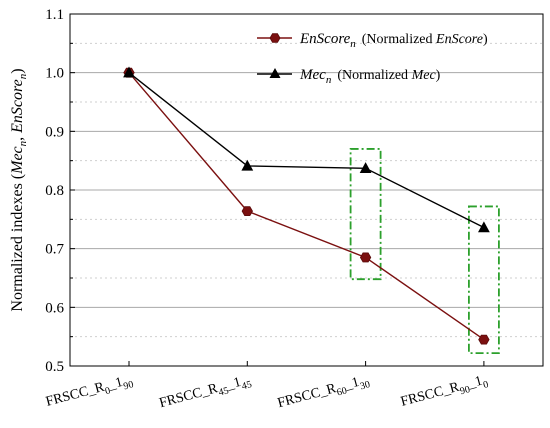  Describe the element at coordinates (54, 15) in the screenshot. I see `y-tick-label: 1.1` at that location.